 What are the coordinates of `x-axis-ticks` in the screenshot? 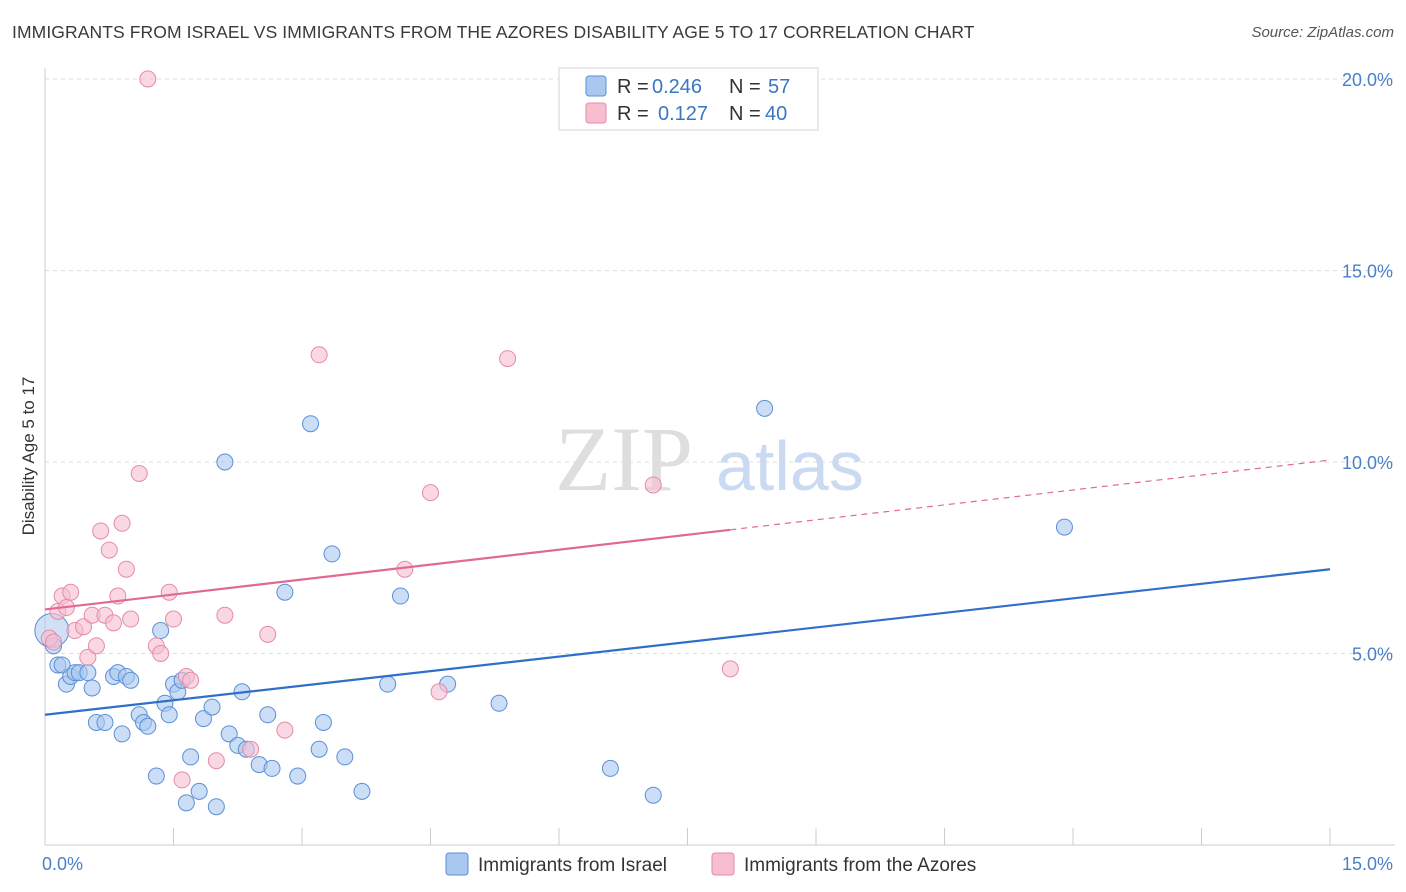 It's located at (752, 836).